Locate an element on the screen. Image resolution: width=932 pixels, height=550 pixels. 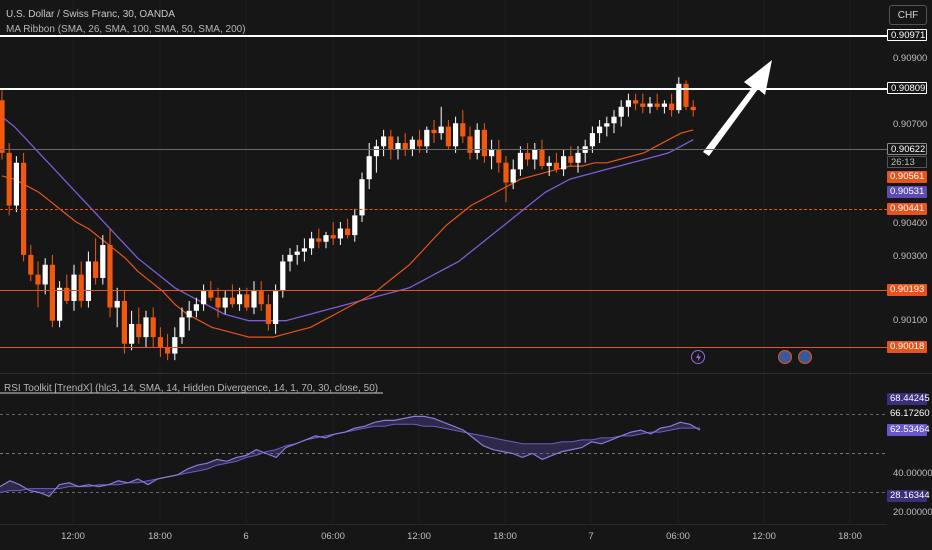
lightning-icon is located at coordinates (698, 357).